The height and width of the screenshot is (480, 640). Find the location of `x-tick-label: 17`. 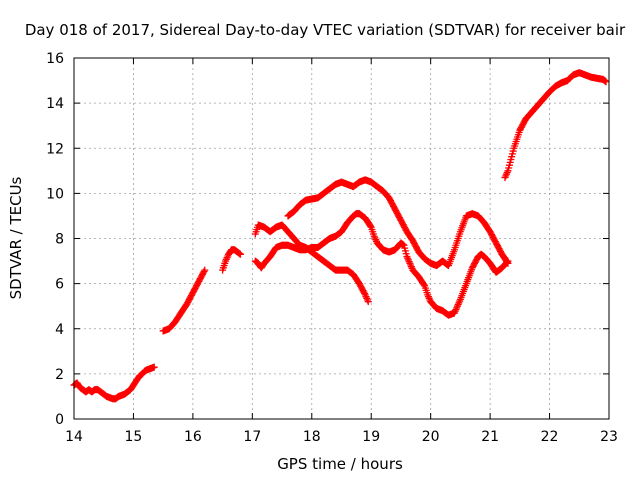

x-tick-label: 17 is located at coordinates (252, 437).